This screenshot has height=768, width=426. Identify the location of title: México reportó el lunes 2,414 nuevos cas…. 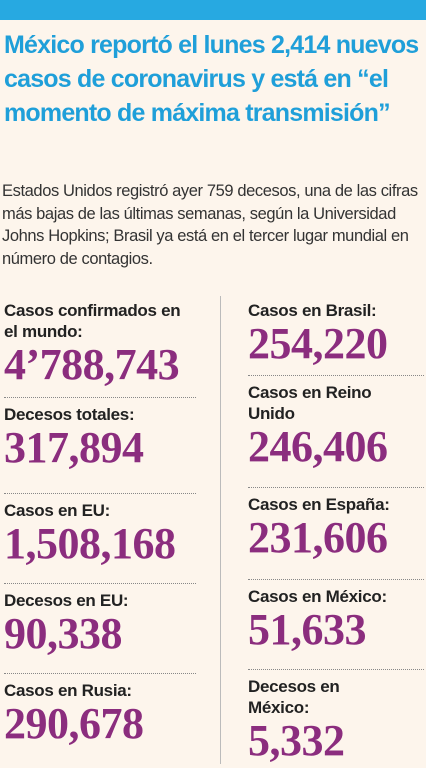
(211, 79).